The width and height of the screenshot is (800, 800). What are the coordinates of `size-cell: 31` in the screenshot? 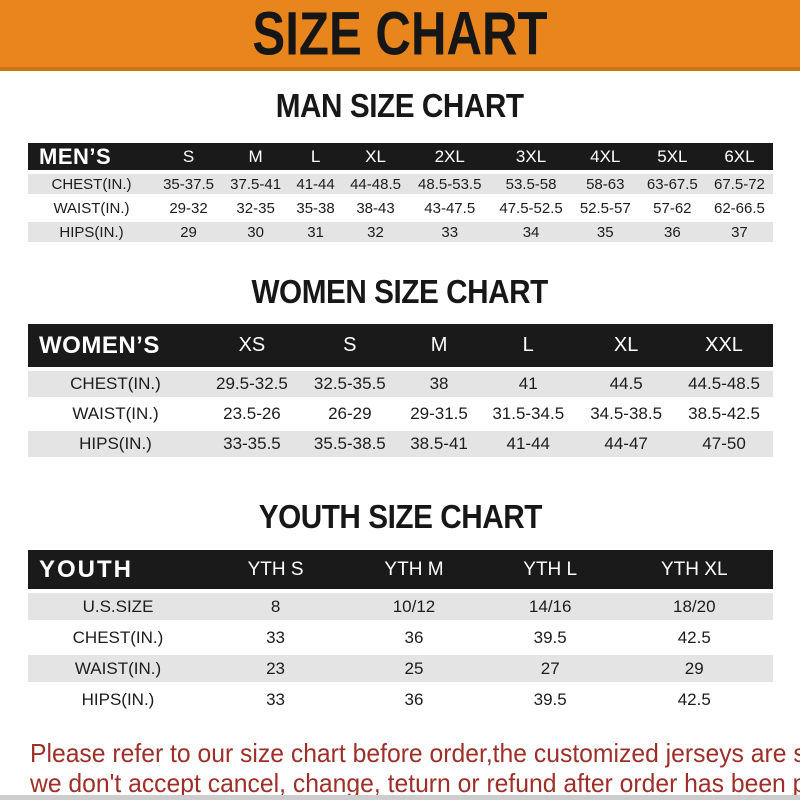 It's located at (315, 234).